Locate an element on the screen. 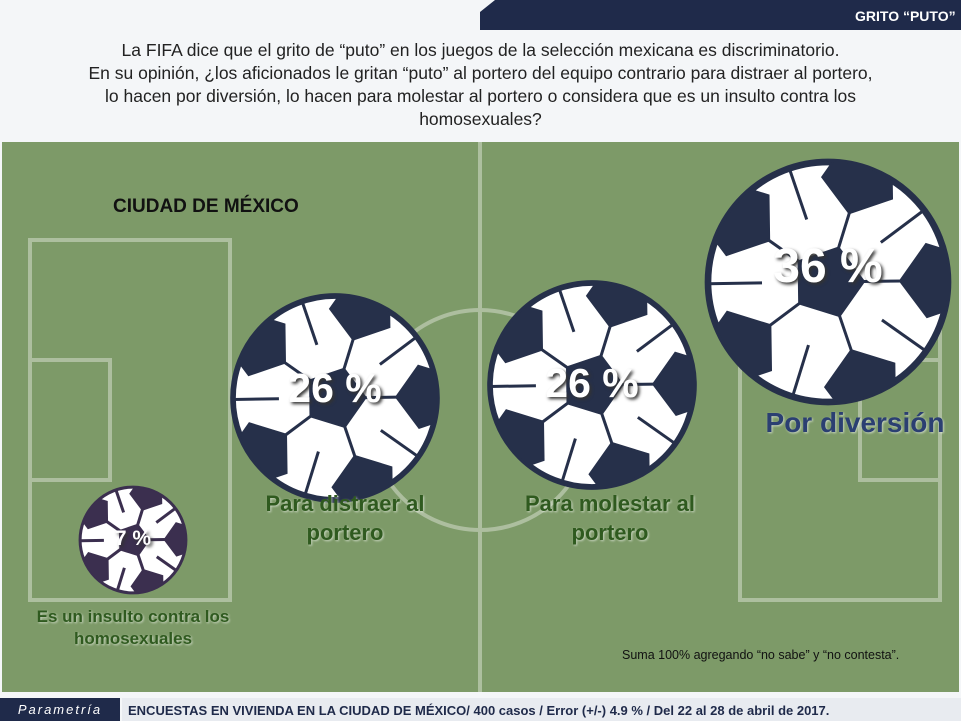 The width and height of the screenshot is (961, 721). value-label: 7 % is located at coordinates (133, 539).